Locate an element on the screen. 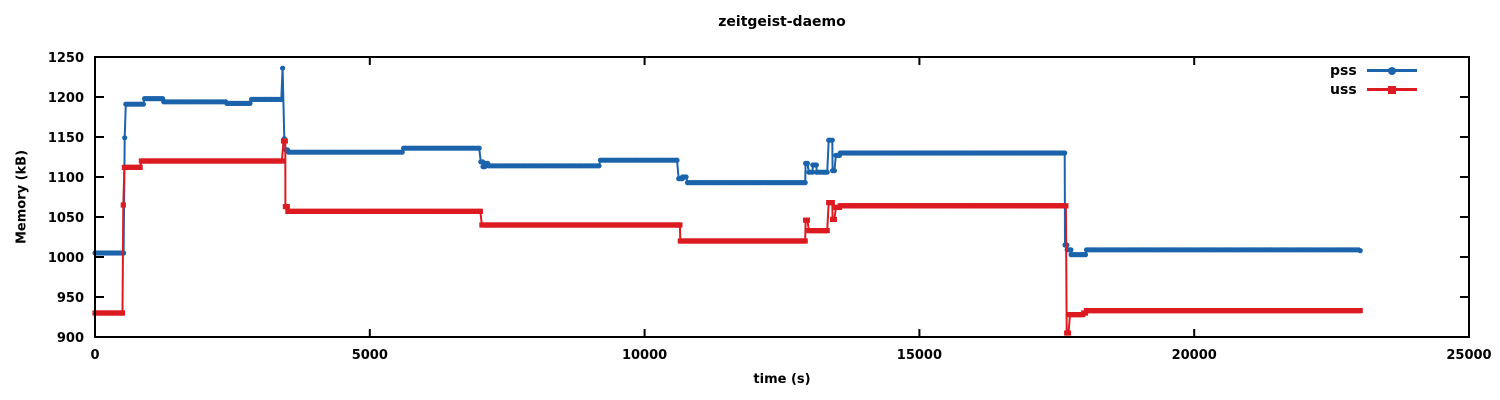  y-tick-label: 1100 is located at coordinates (66, 178).